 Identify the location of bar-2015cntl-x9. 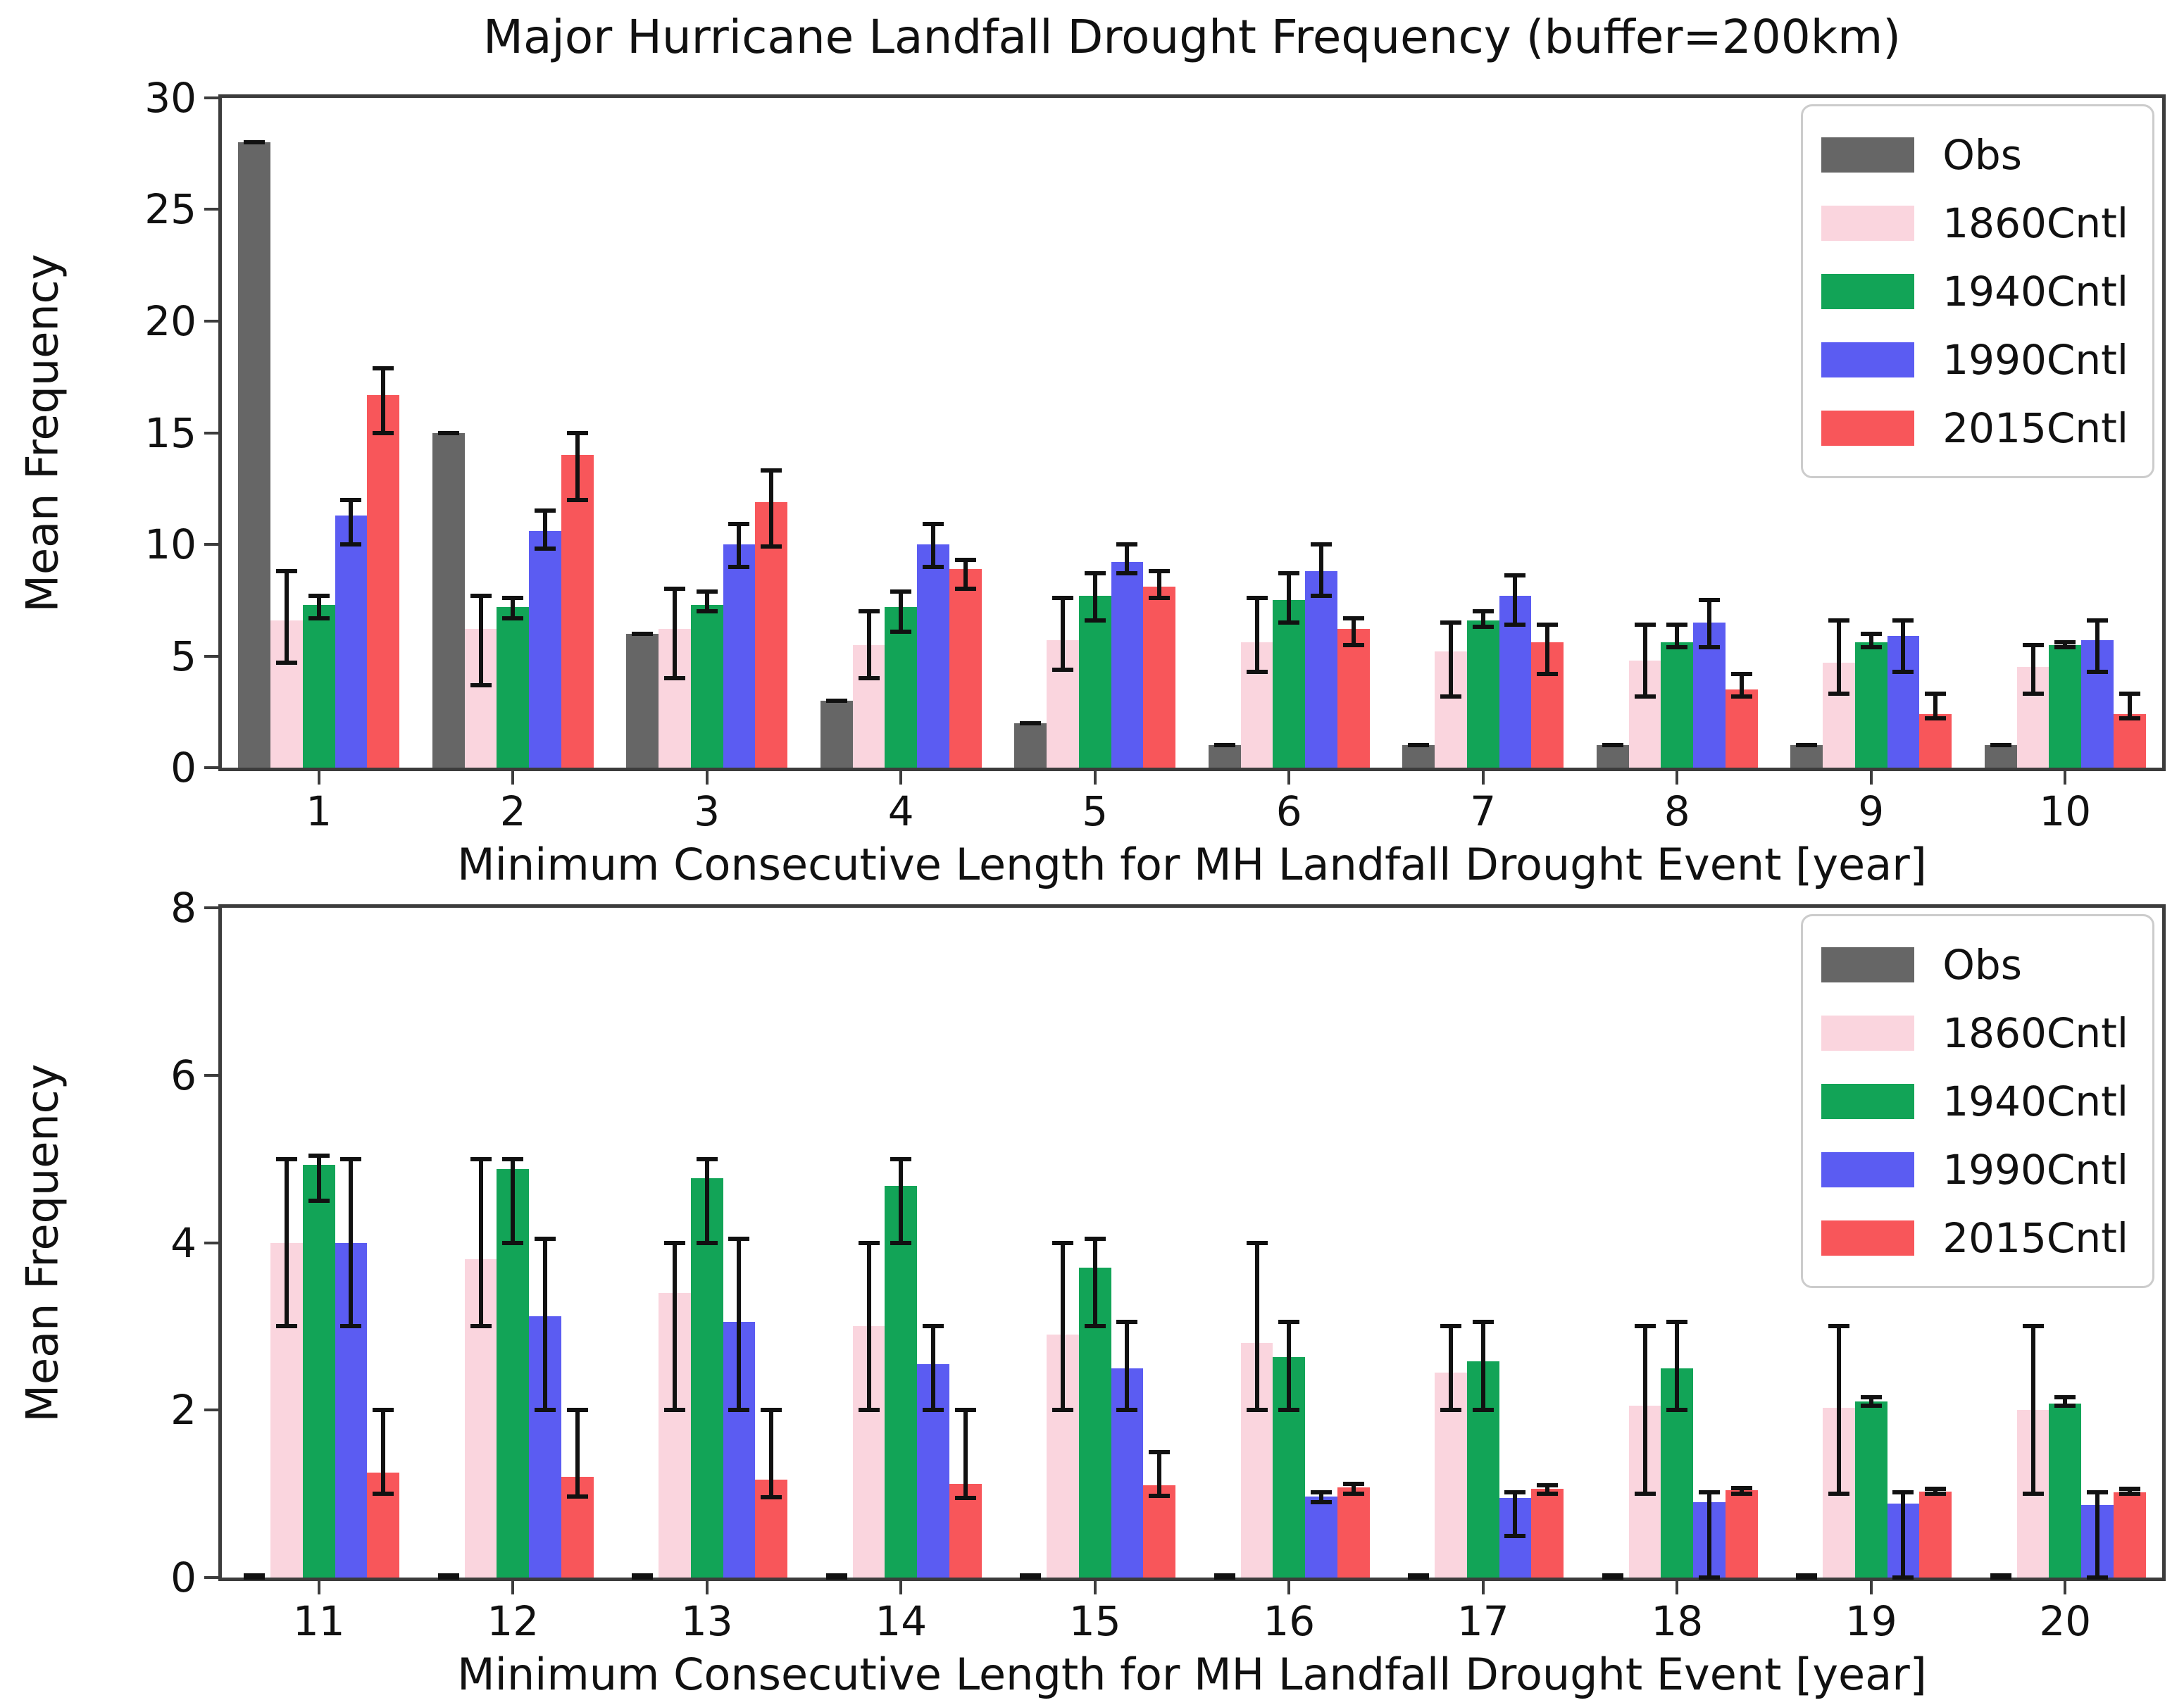
(1935, 740).